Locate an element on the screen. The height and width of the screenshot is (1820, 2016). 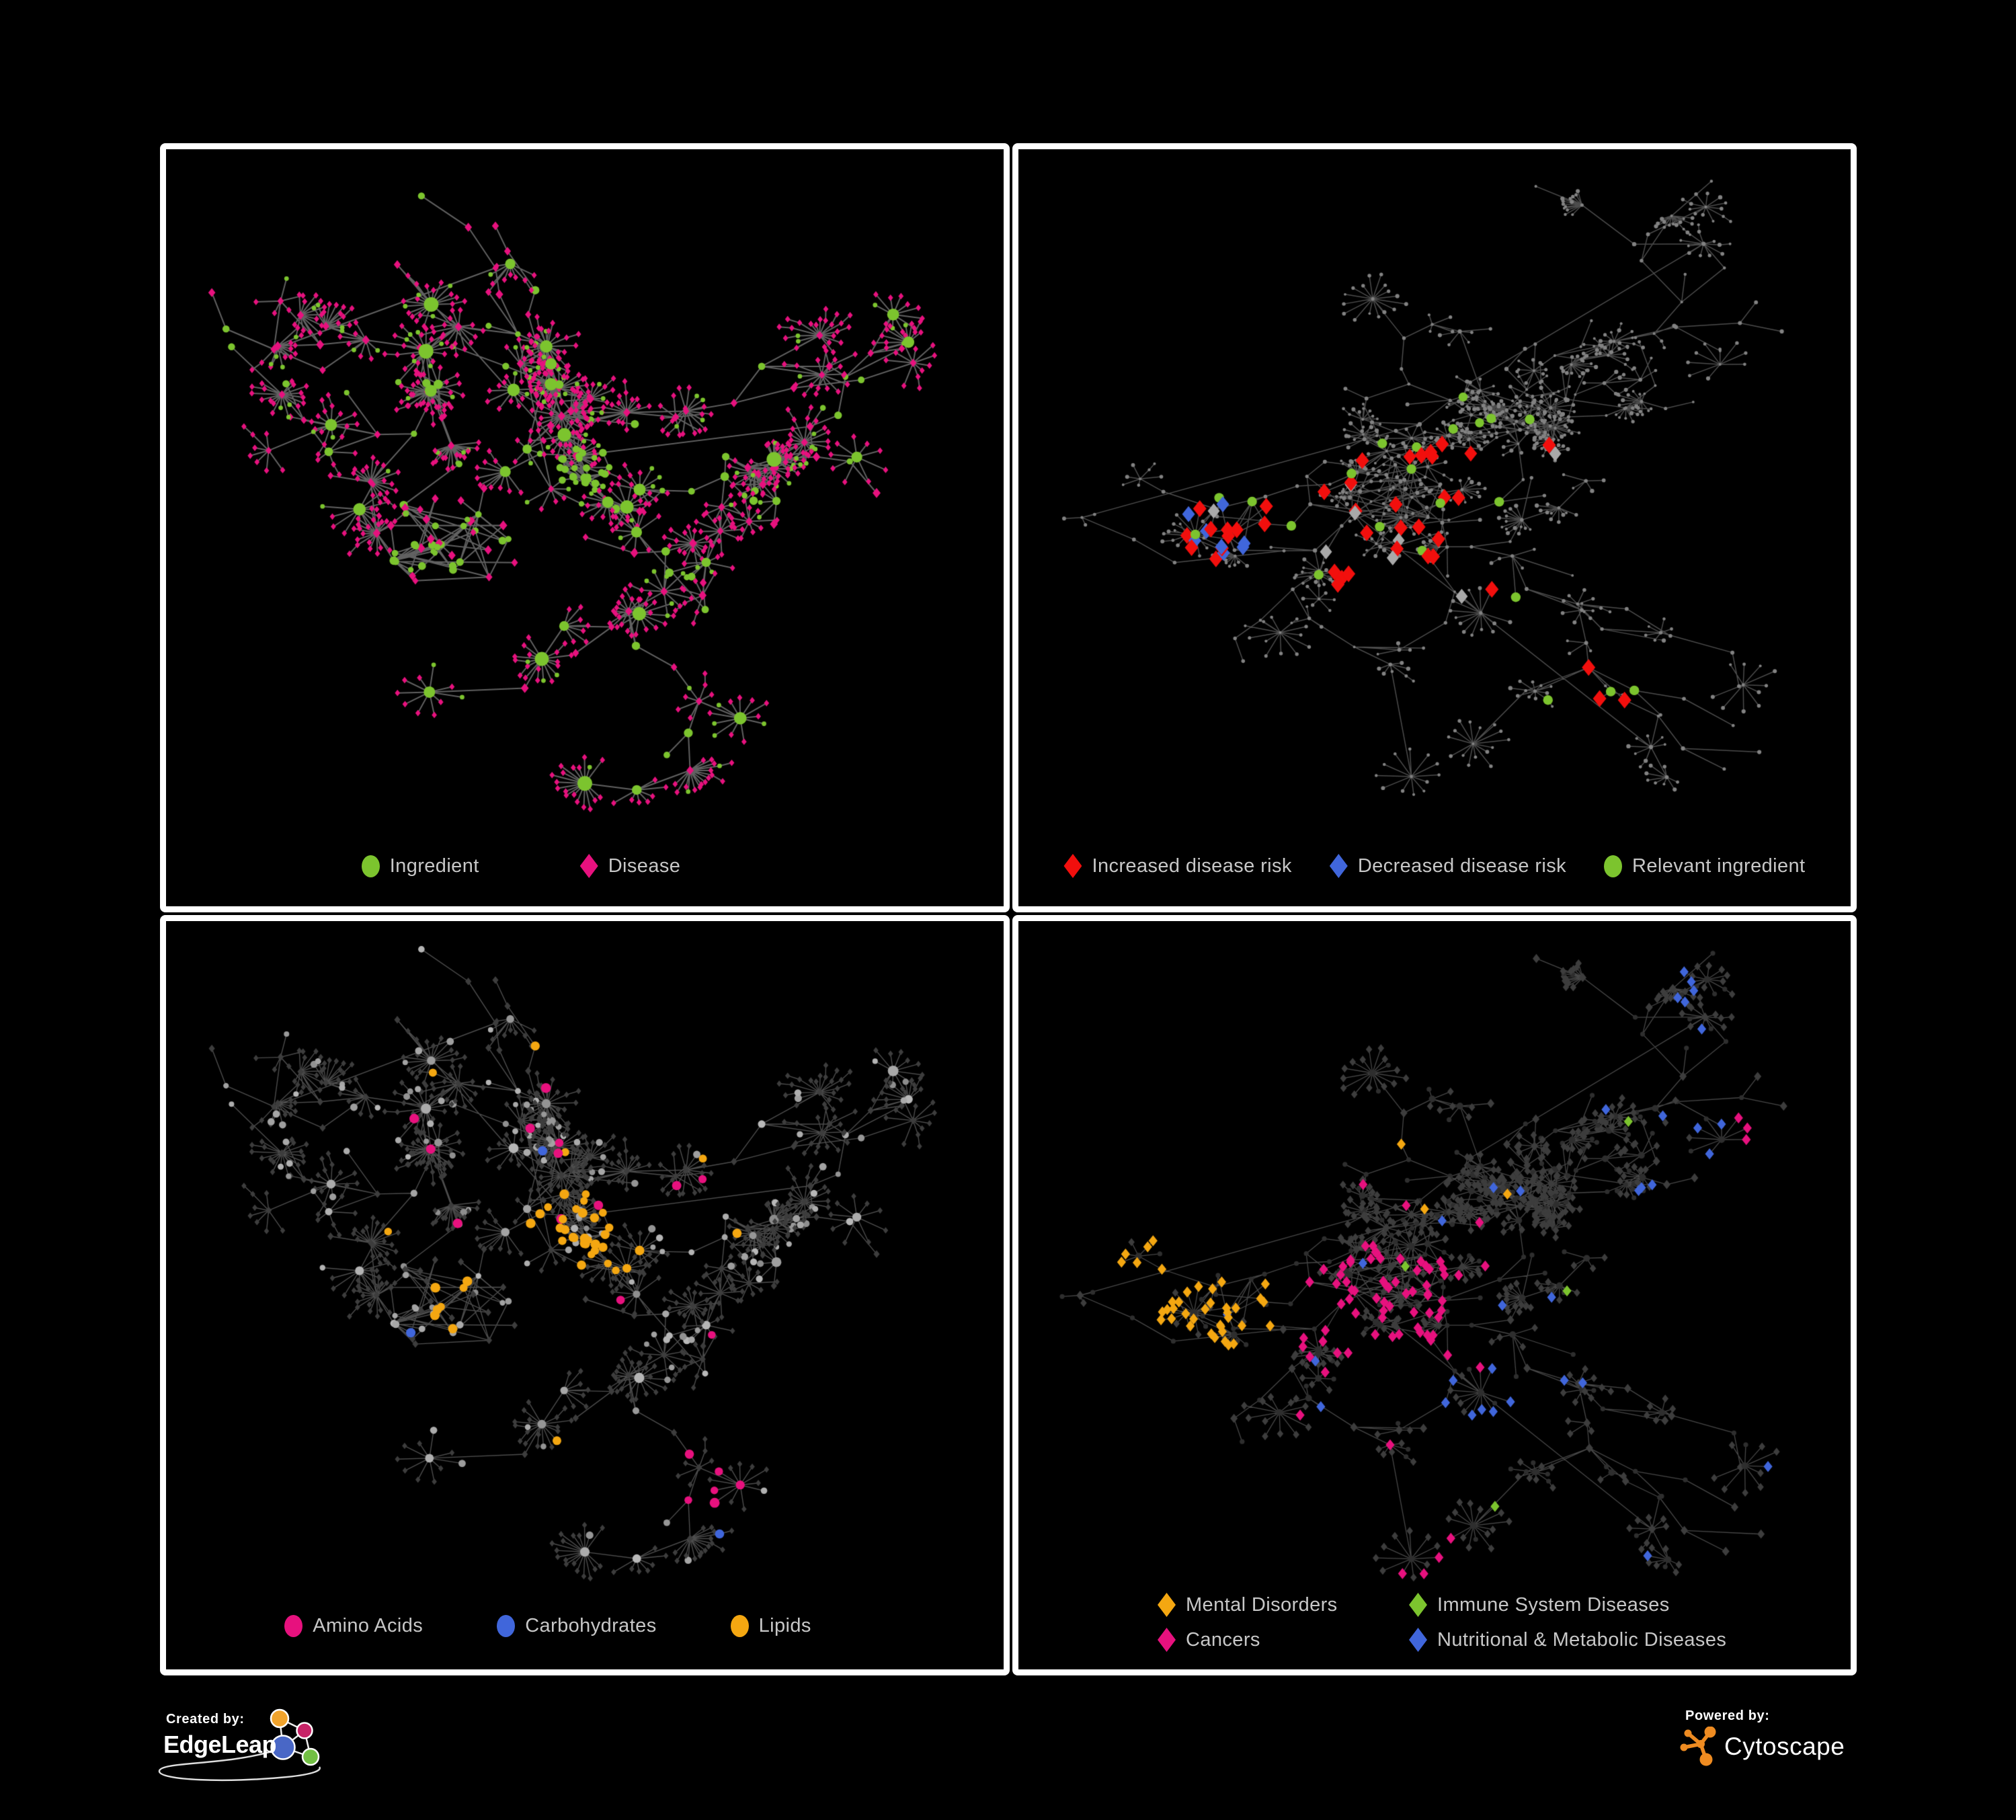
carbohydrates-circle-icon is located at coordinates (506, 1626).